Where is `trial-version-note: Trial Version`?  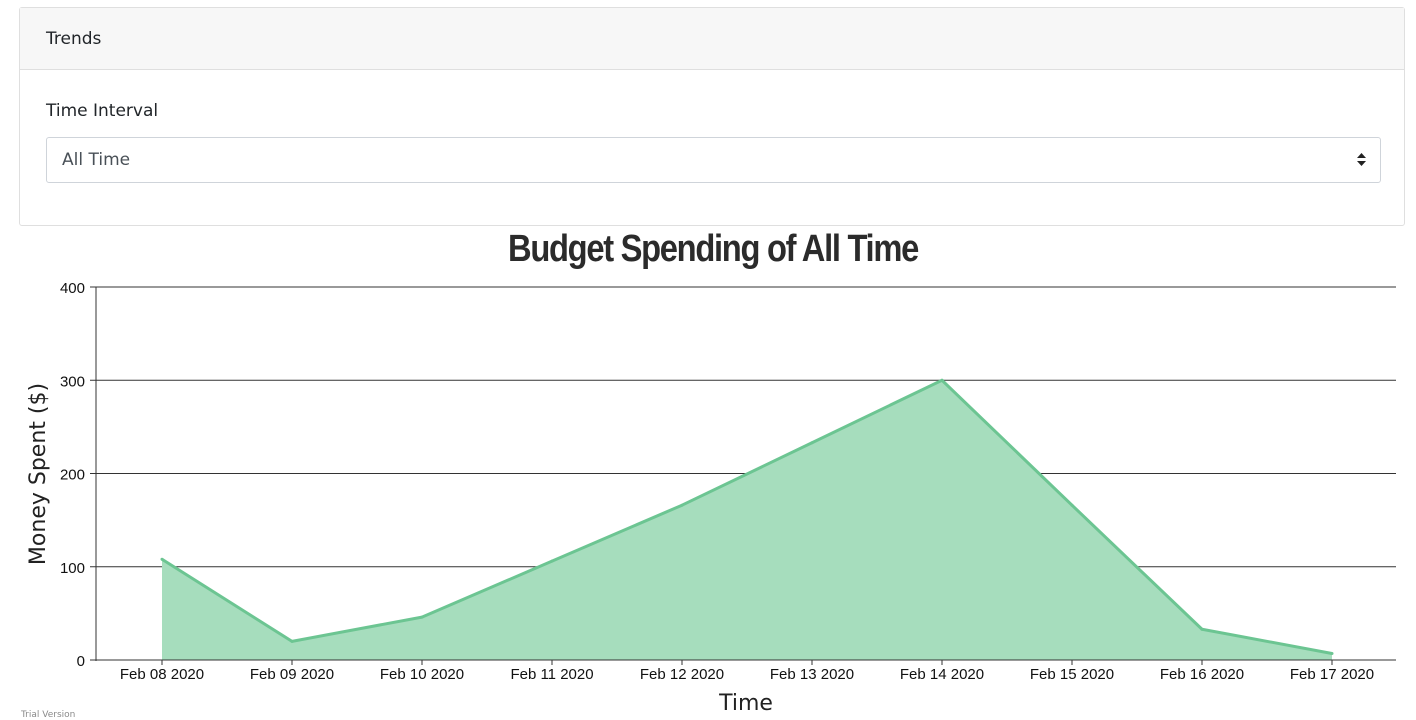 trial-version-note: Trial Version is located at coordinates (48, 715).